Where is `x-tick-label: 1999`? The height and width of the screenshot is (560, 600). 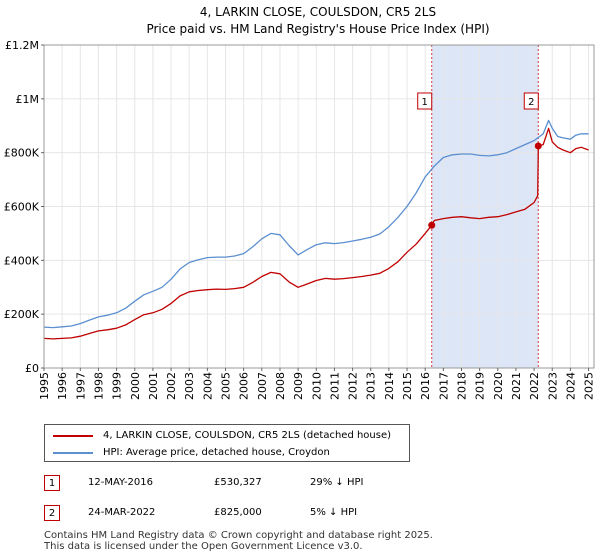
x-tick-label: 1999 is located at coordinates (117, 386).